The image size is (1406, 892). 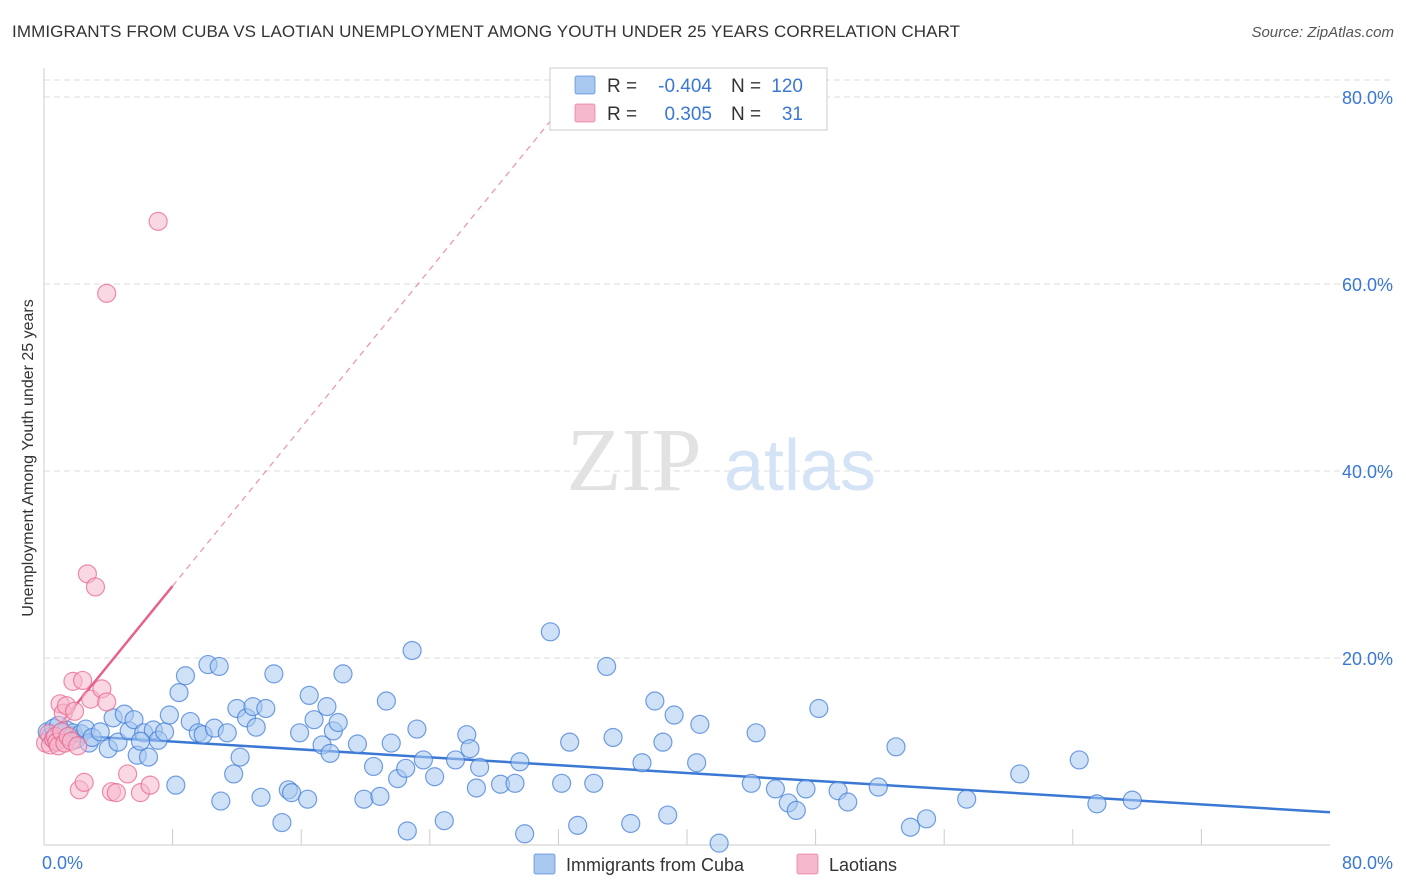 What do you see at coordinates (685, 86) in the screenshot?
I see `stats-r-value-1: -0.404` at bounding box center [685, 86].